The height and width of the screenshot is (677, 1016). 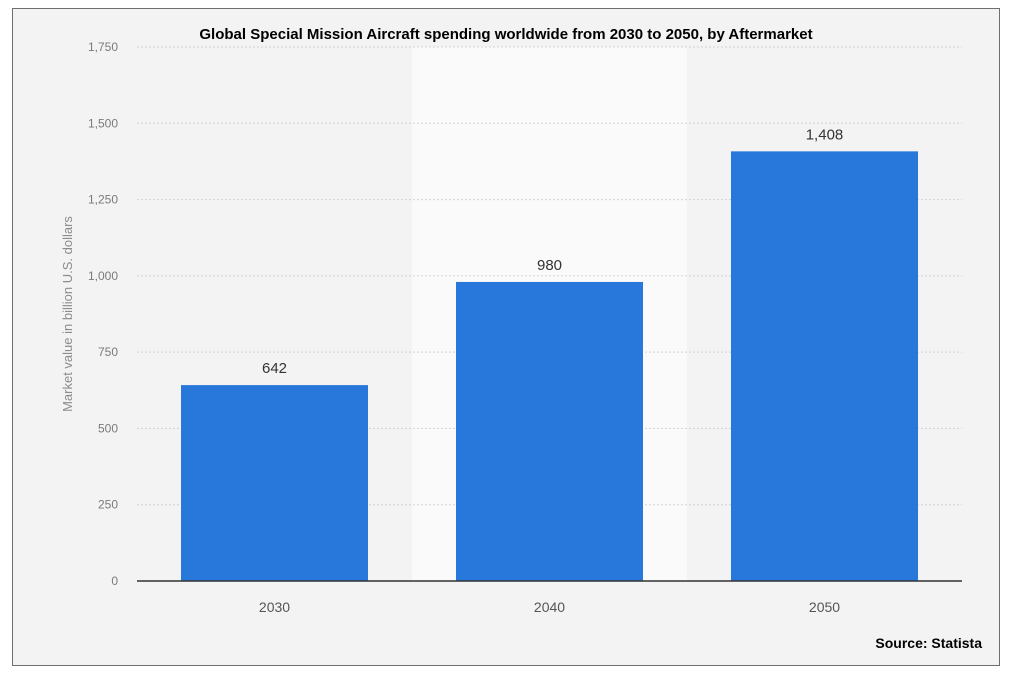 I want to click on y-tick-label: 0, so click(x=114, y=581).